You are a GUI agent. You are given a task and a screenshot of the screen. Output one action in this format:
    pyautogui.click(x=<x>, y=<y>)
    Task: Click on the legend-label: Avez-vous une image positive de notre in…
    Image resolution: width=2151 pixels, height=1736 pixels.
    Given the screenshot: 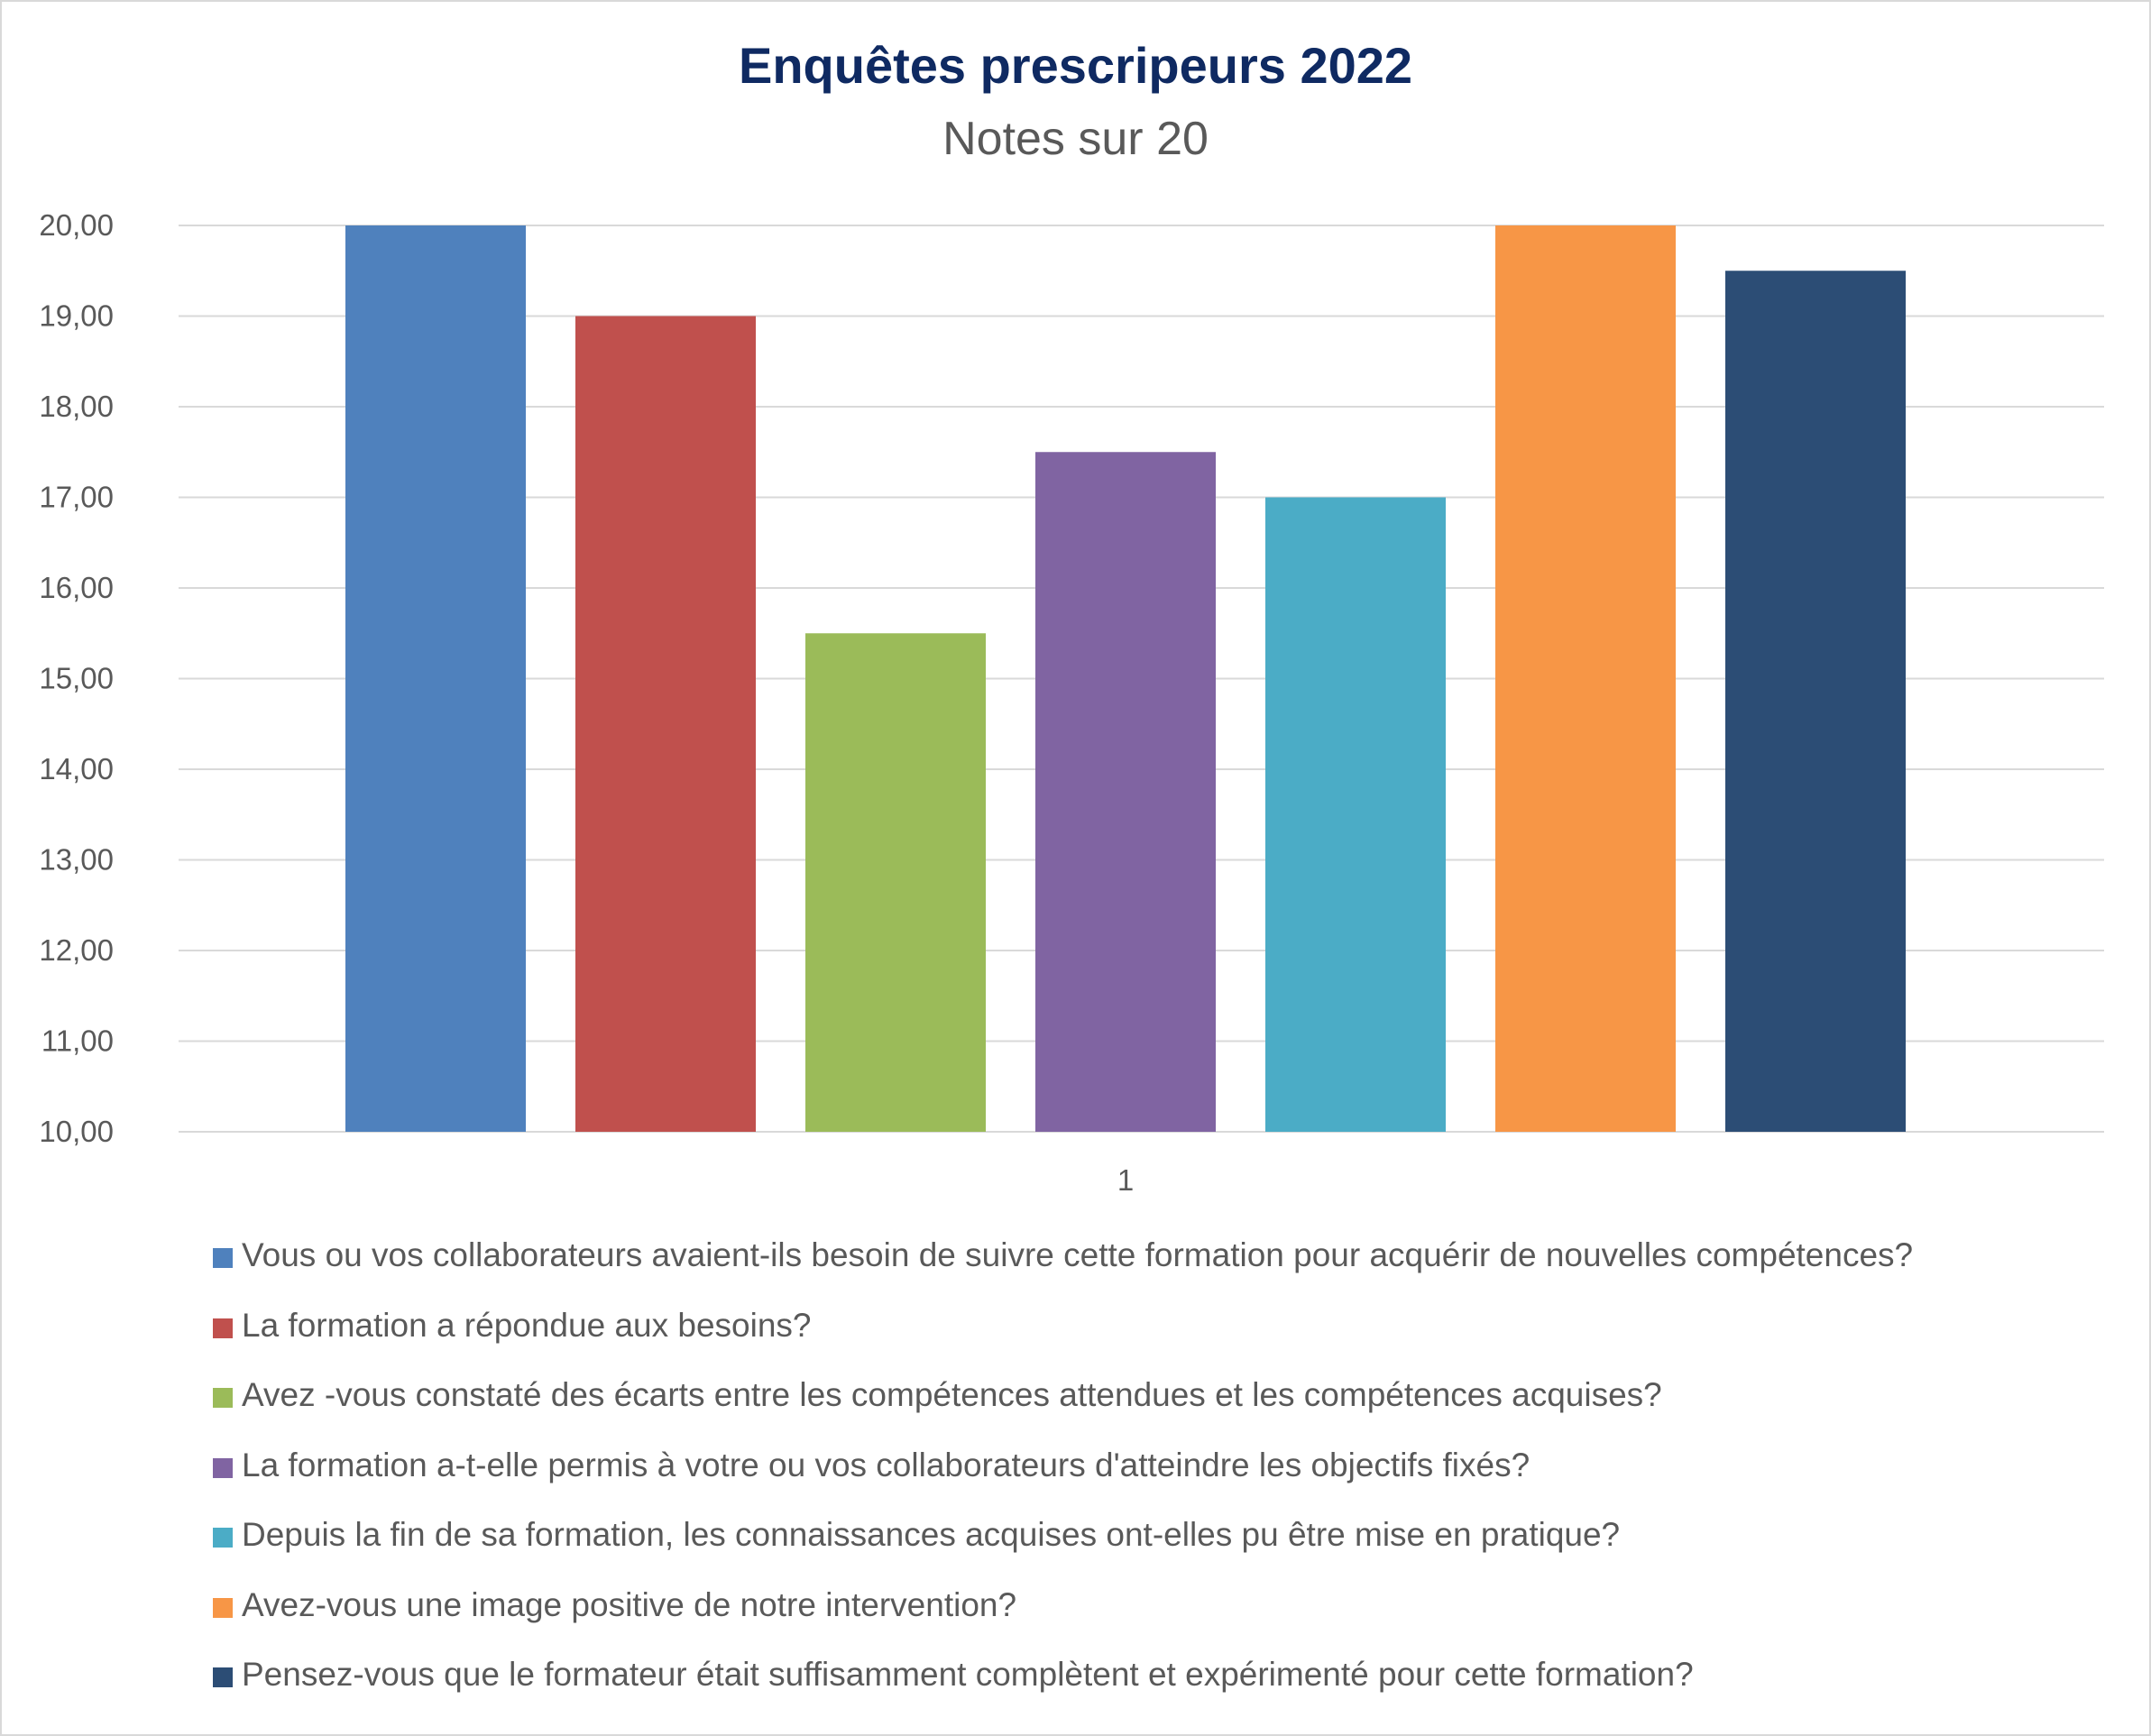 What is the action you would take?
    pyautogui.click(x=629, y=1604)
    